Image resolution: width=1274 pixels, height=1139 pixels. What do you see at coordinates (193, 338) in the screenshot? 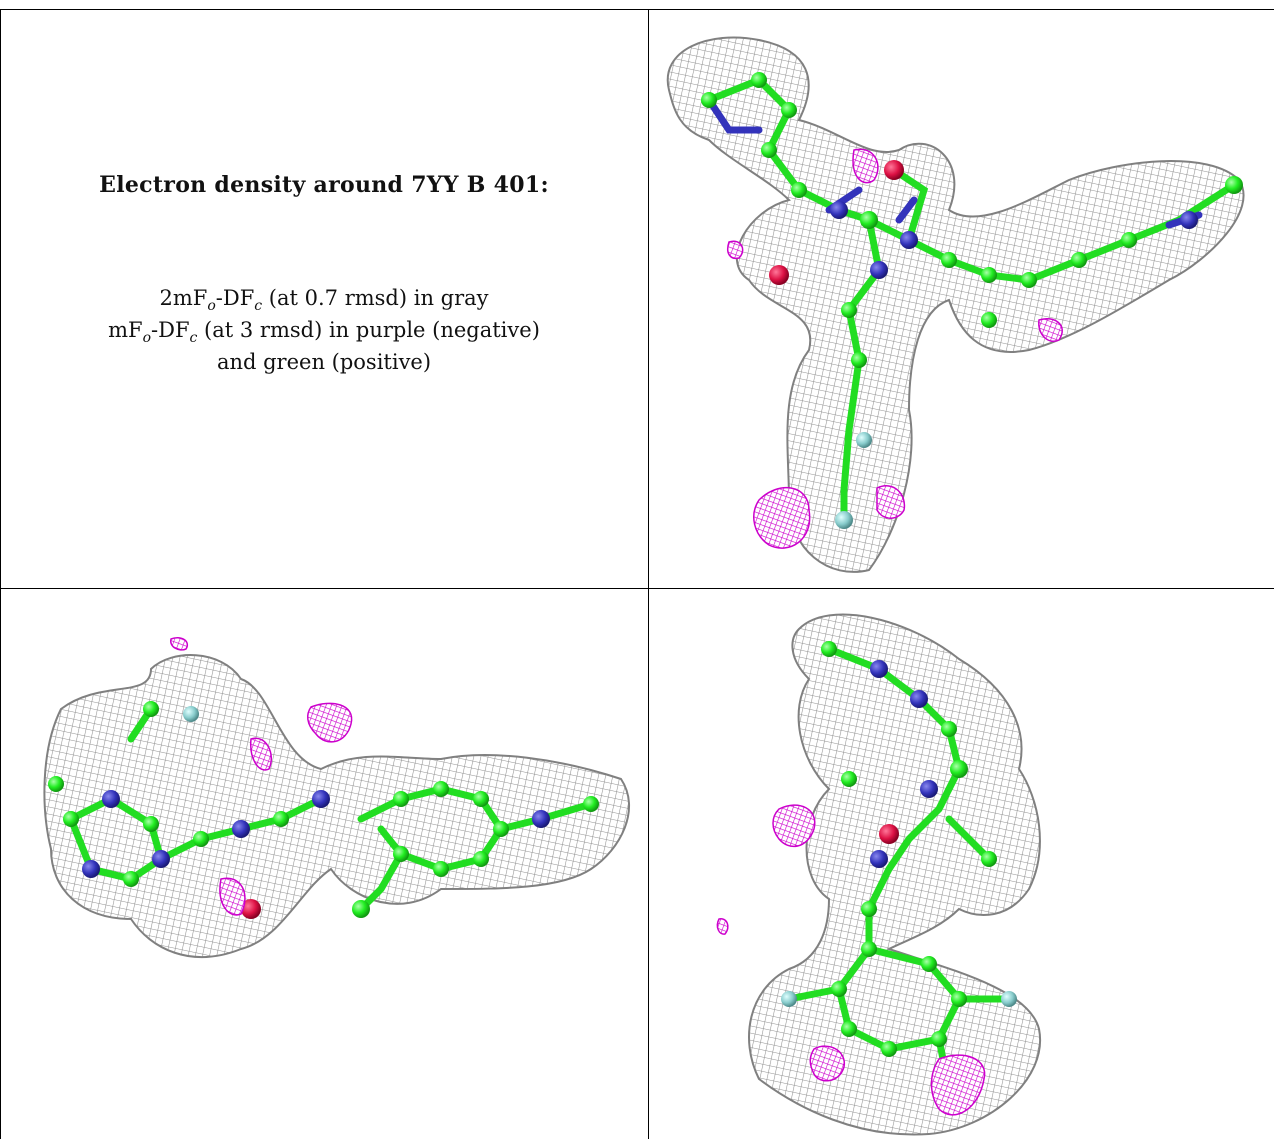
I see `caption-line2-sub: c` at bounding box center [193, 338].